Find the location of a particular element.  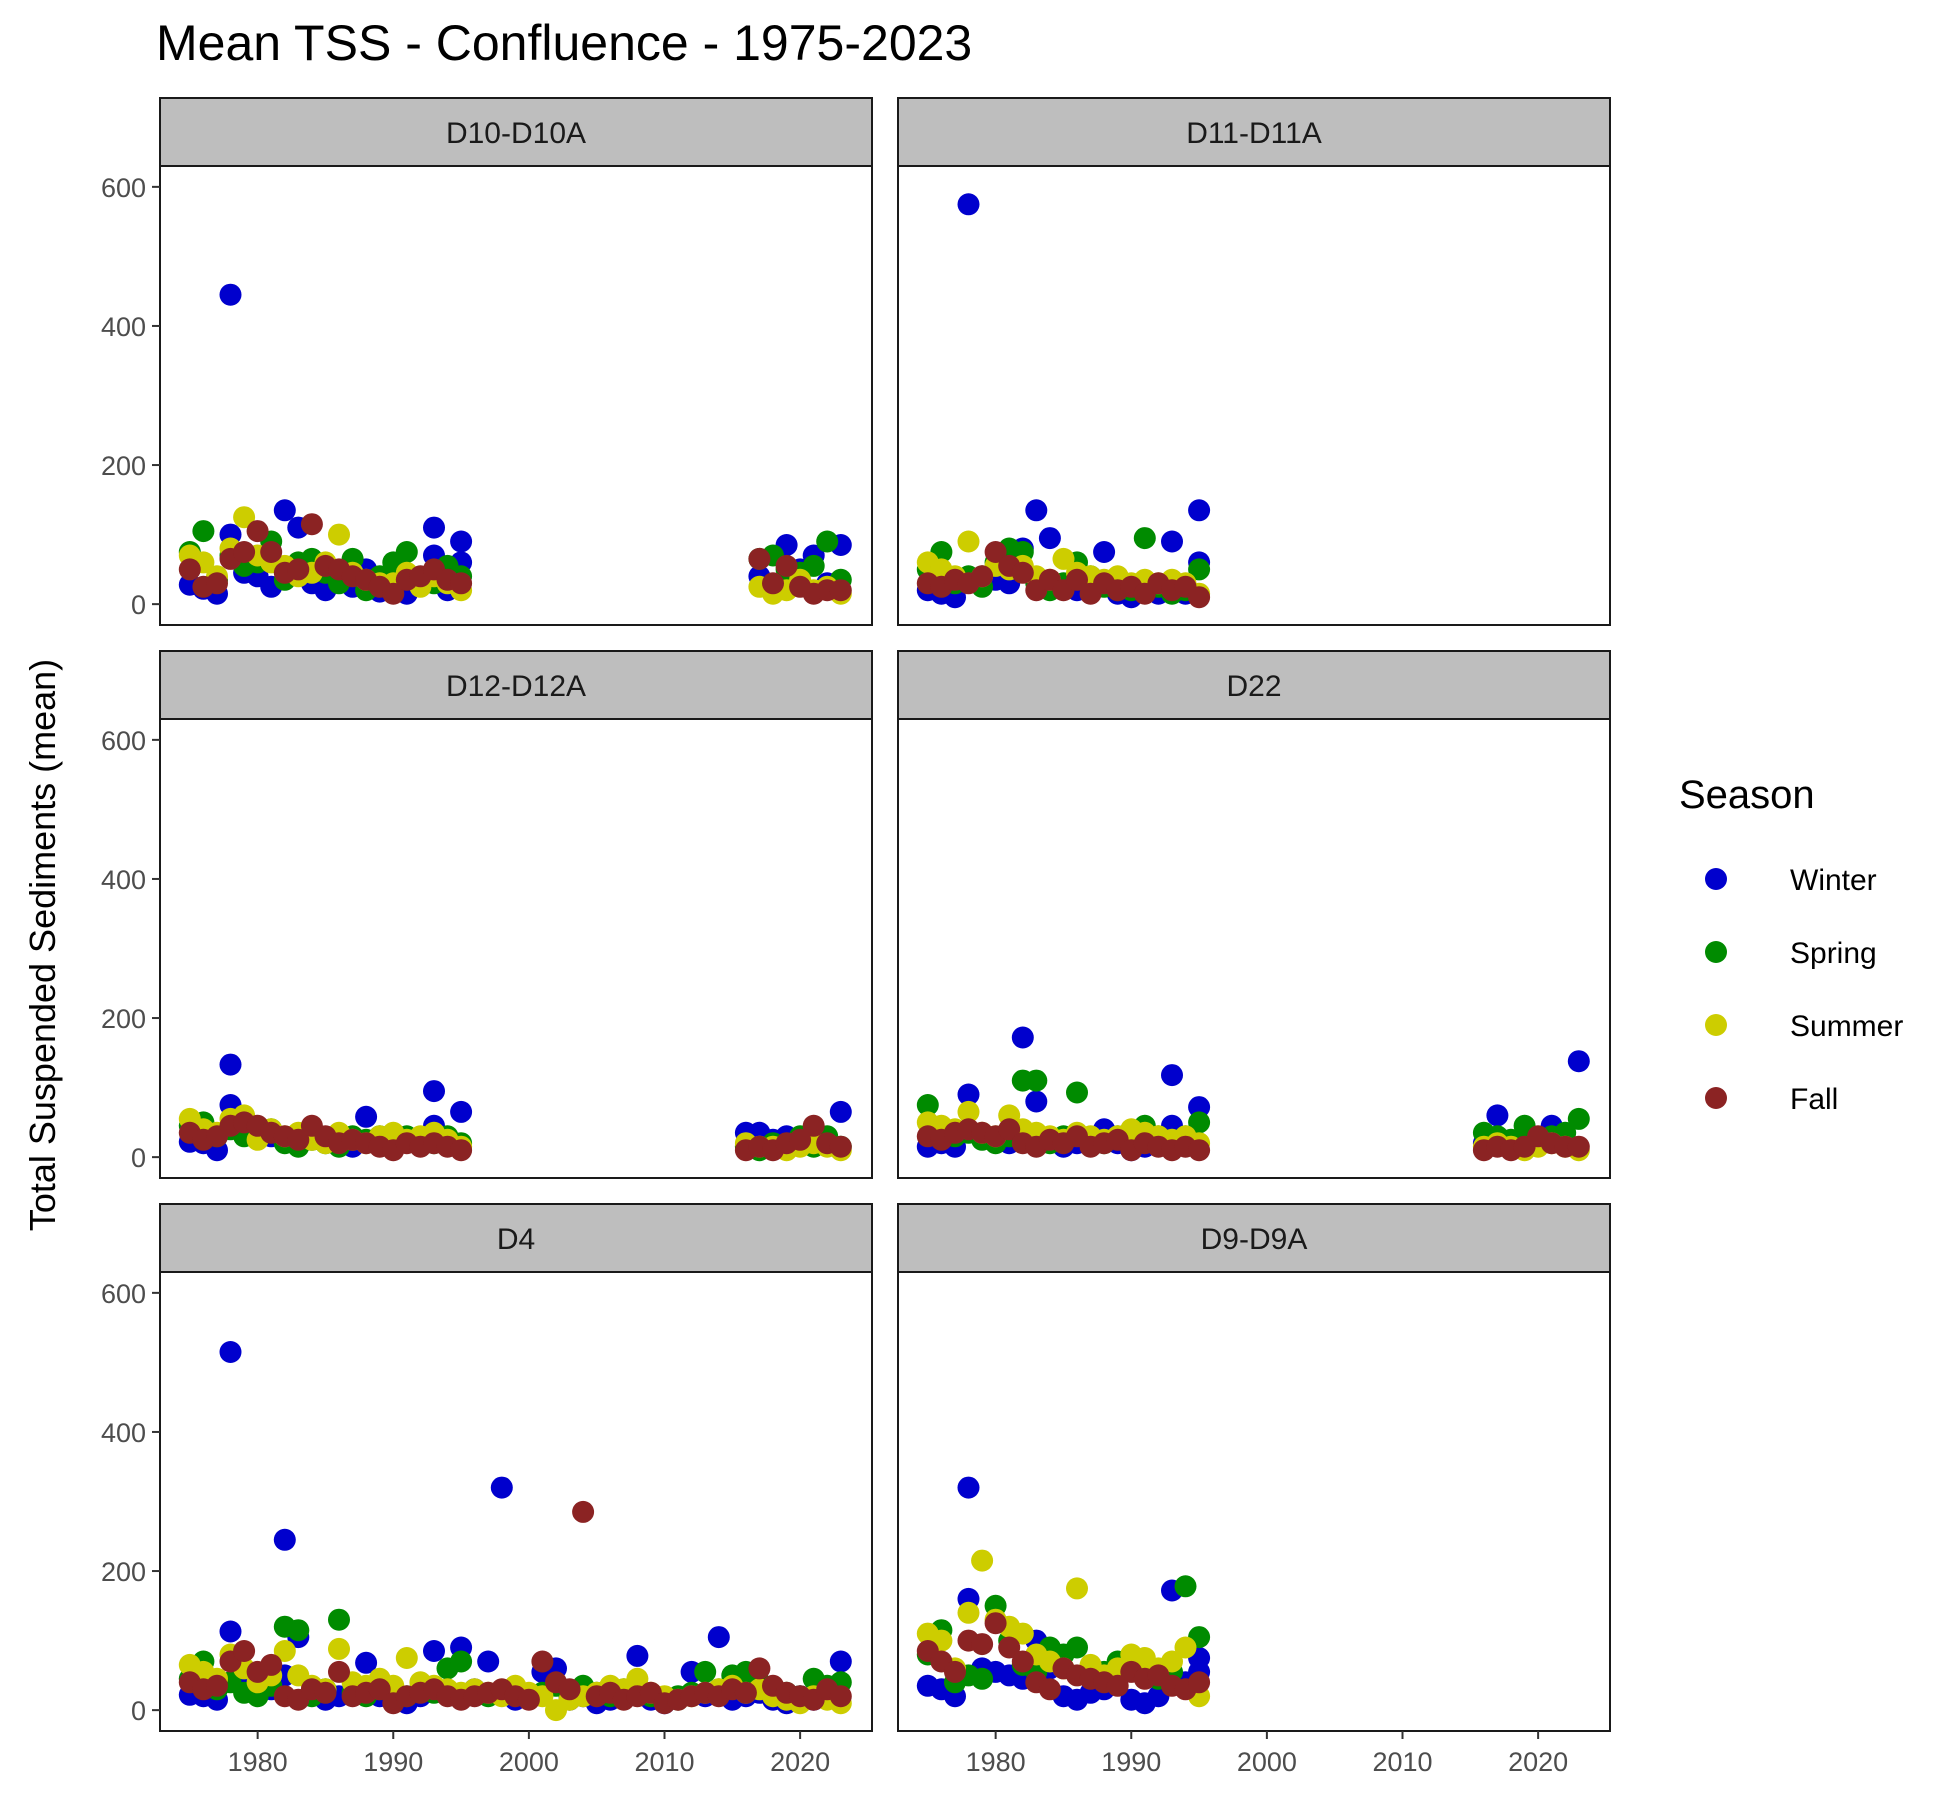

x-tick-label: 2000 is located at coordinates (529, 1762).